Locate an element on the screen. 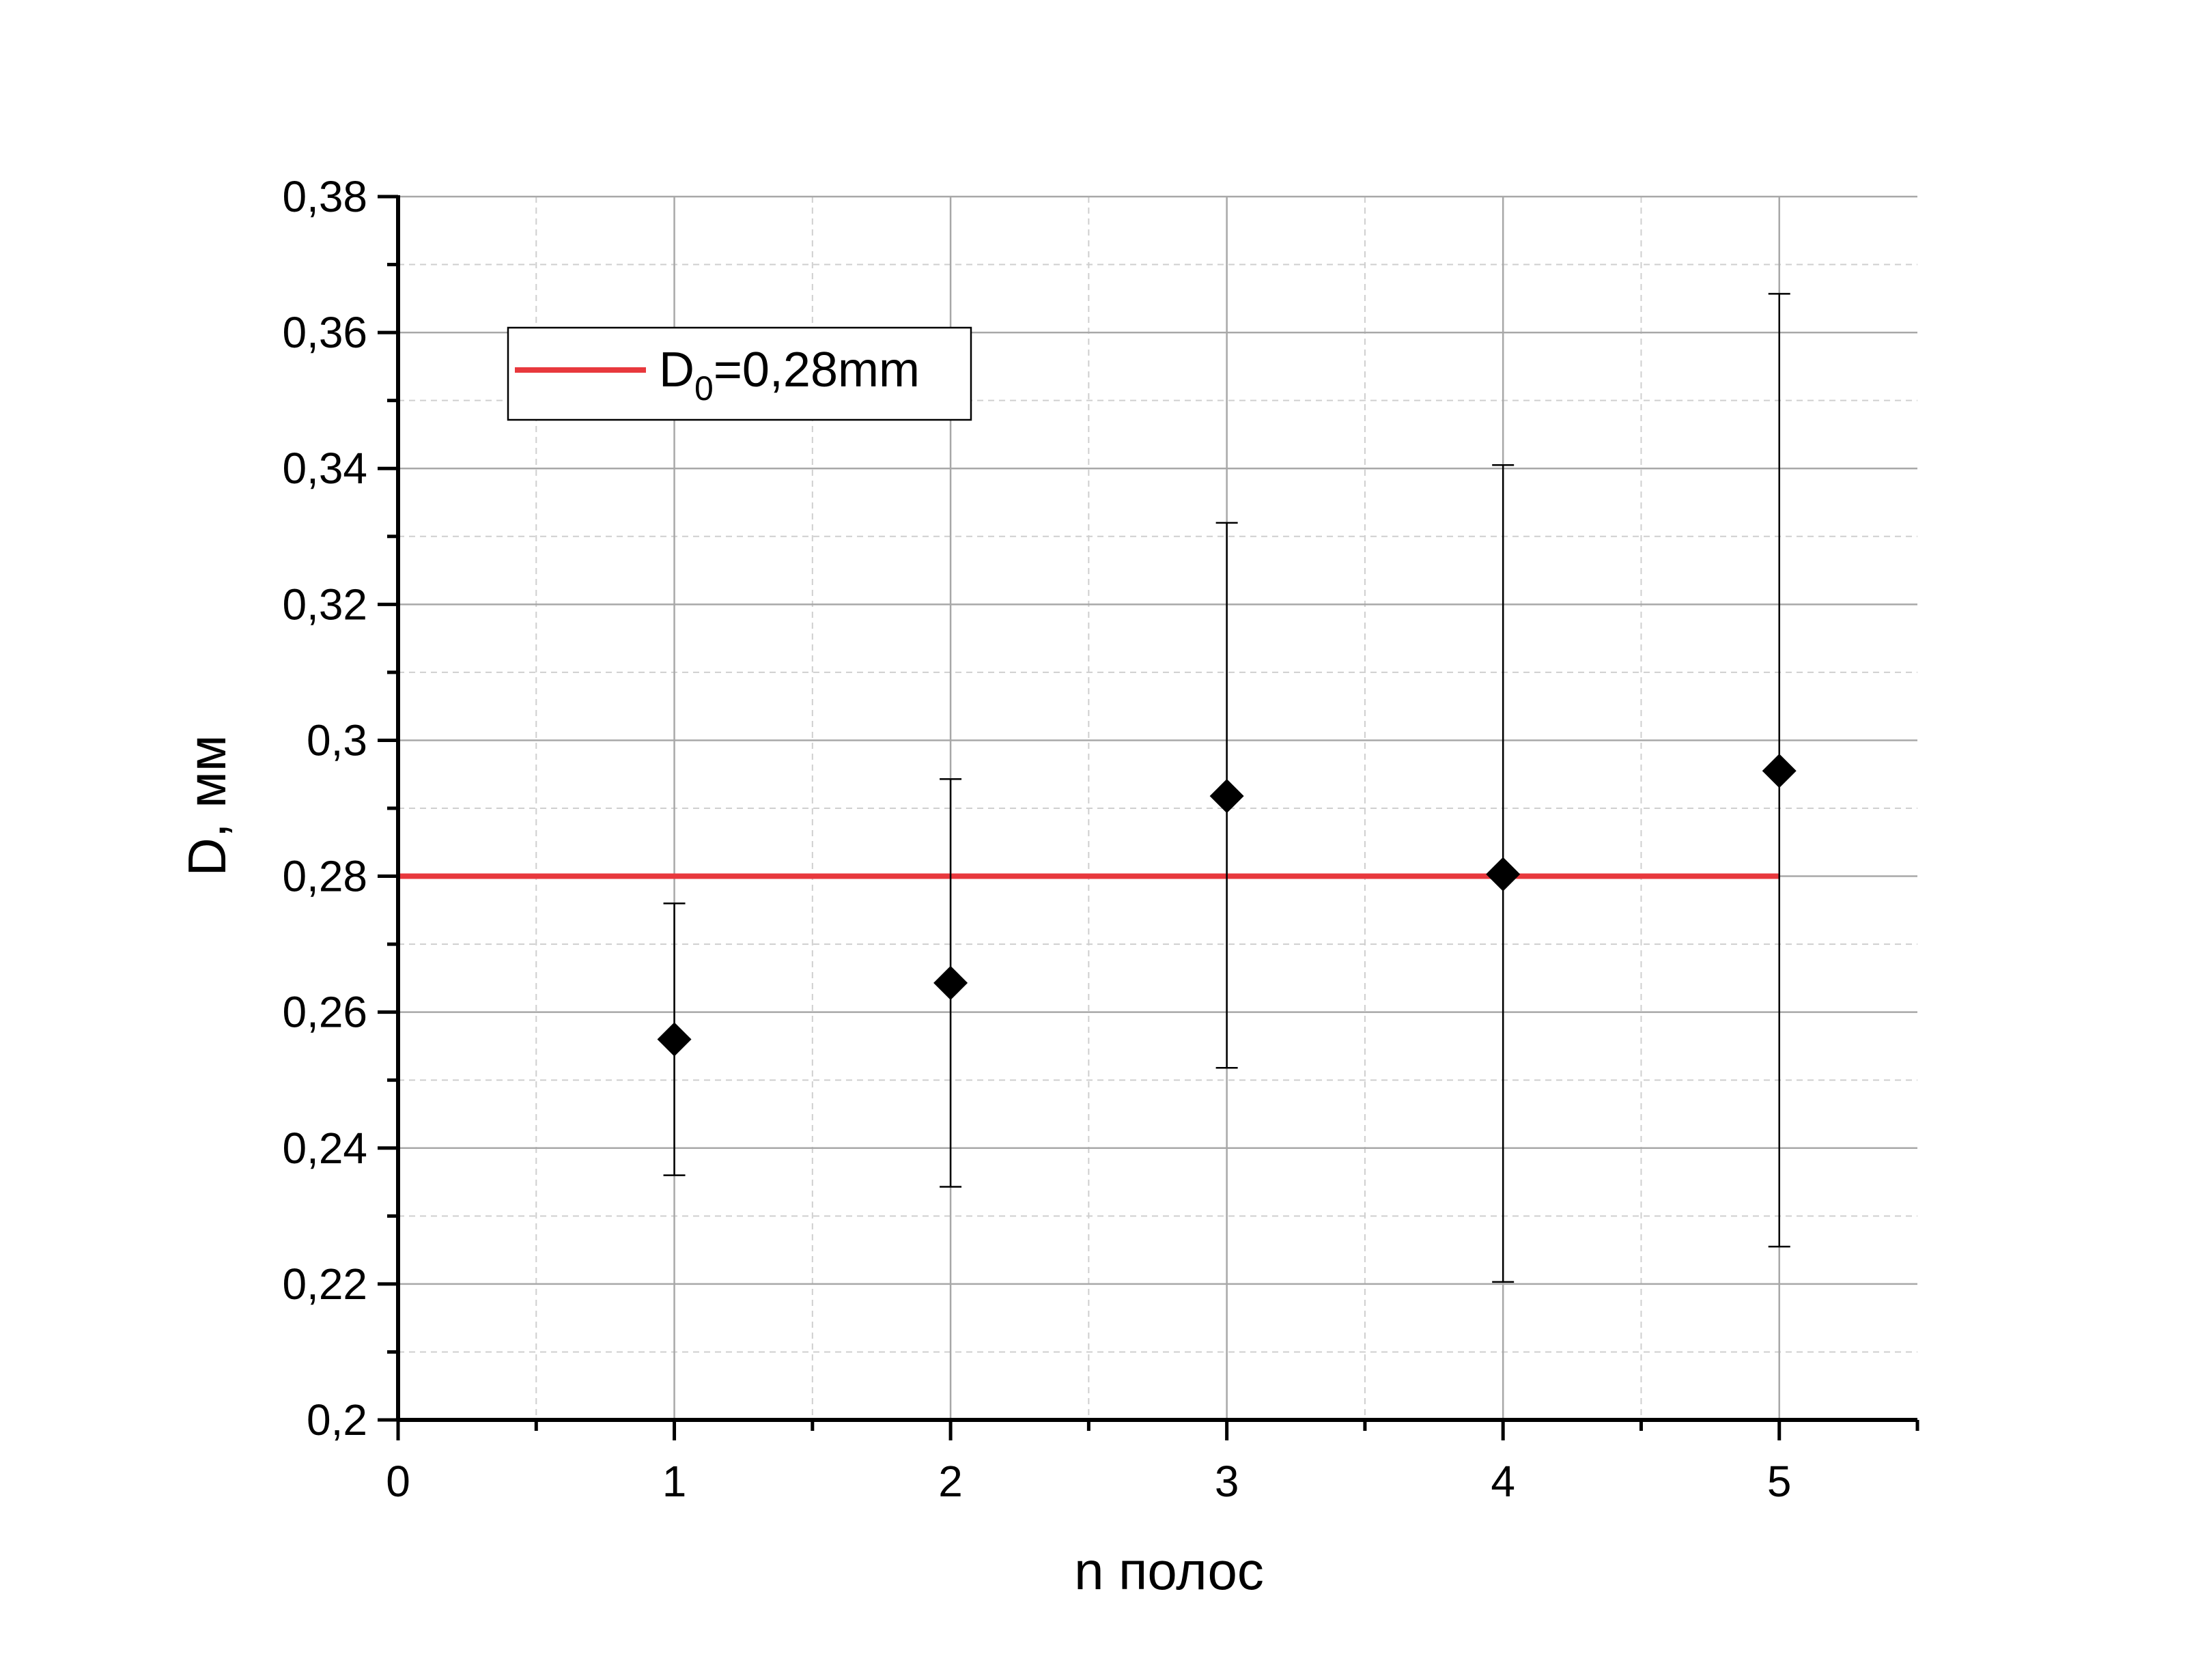 Image resolution: width=2196 pixels, height=1680 pixels. x-tick-label: 4 is located at coordinates (1503, 1481).